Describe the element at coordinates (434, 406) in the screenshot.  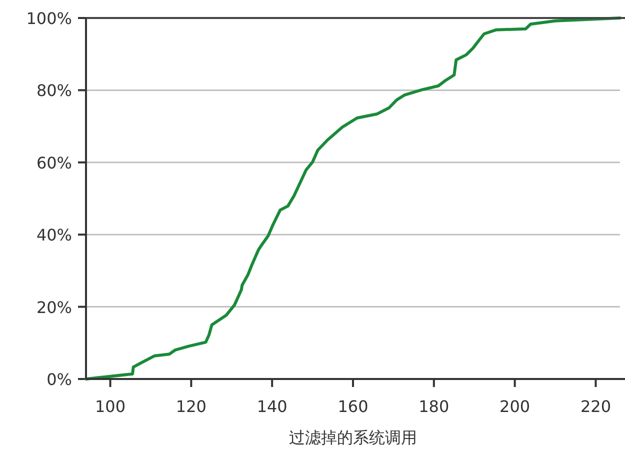
I see `x-tick-label: 180` at that location.